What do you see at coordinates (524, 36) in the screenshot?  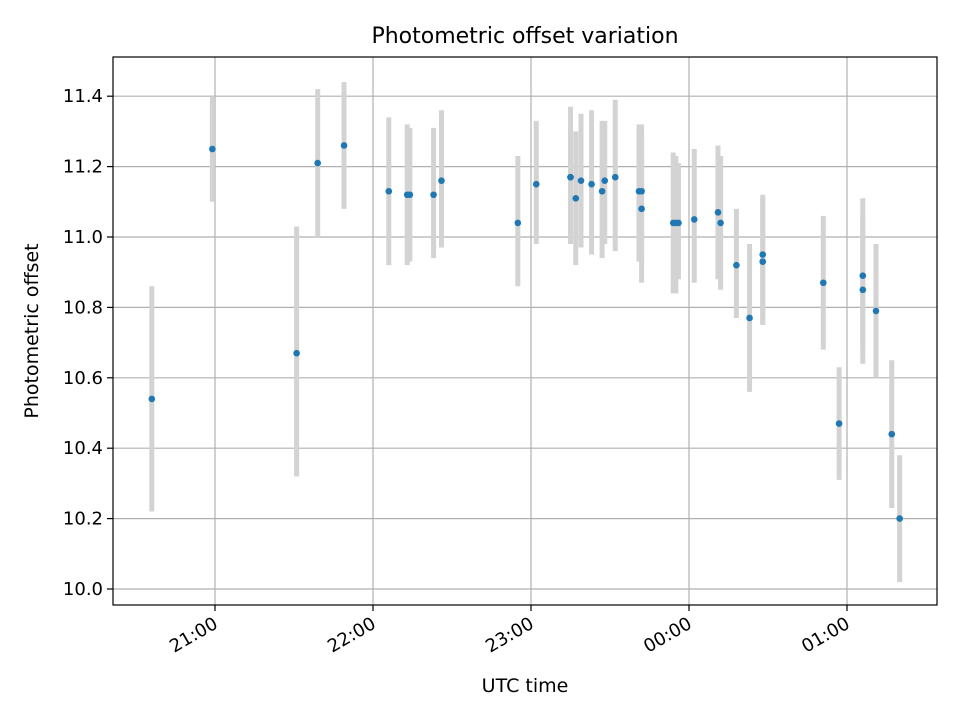 I see `chart-title: Photometric offset variation` at bounding box center [524, 36].